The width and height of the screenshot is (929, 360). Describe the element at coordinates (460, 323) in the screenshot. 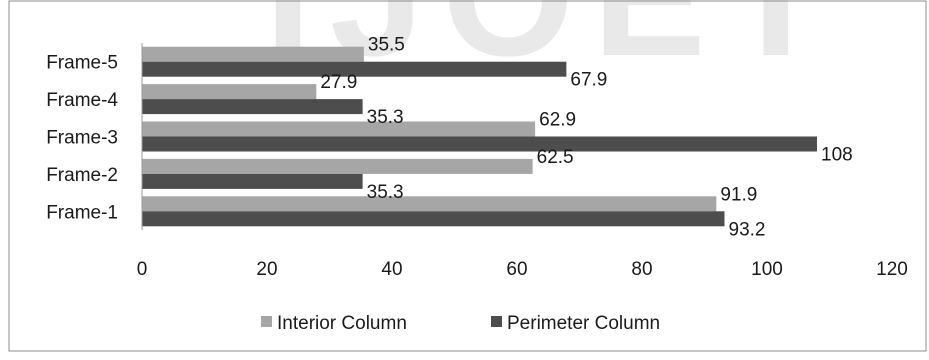

I see `legend: Interior Column Perimeter Column` at that location.